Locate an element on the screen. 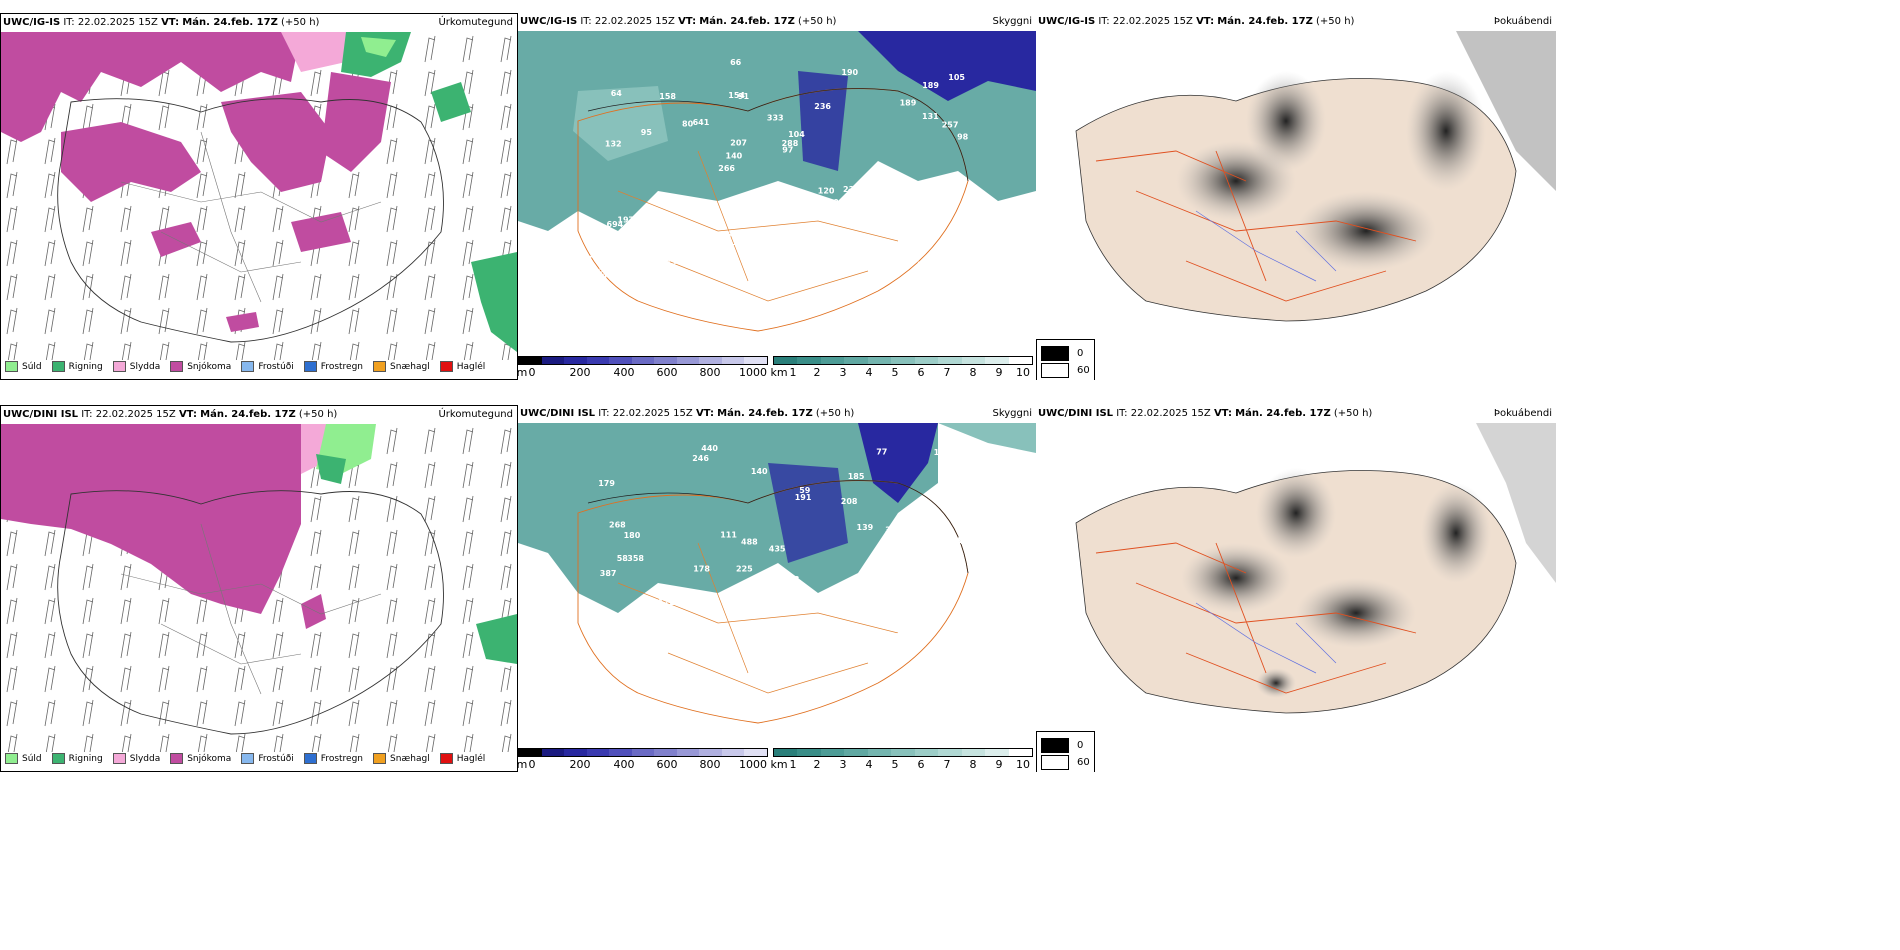 The width and height of the screenshot is (1900, 950). panel-title: Skyggni is located at coordinates (1012, 413).